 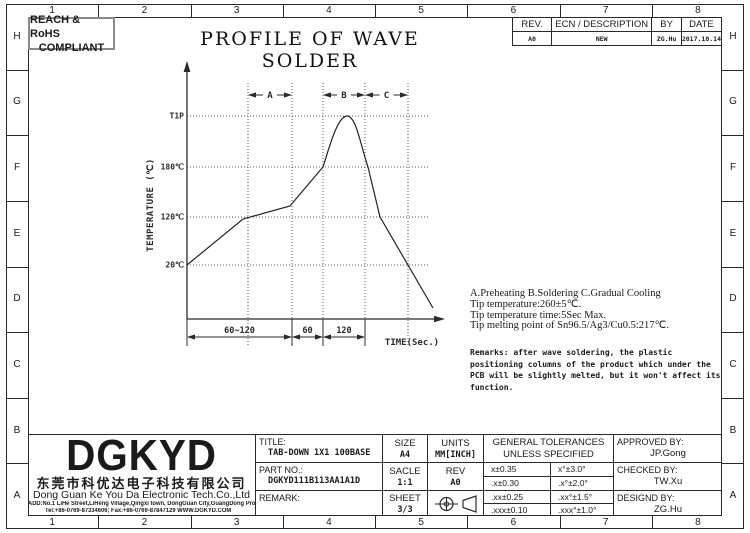 What do you see at coordinates (174, 265) in the screenshot?
I see `y-axis-tick-label: 20℃` at bounding box center [174, 265].